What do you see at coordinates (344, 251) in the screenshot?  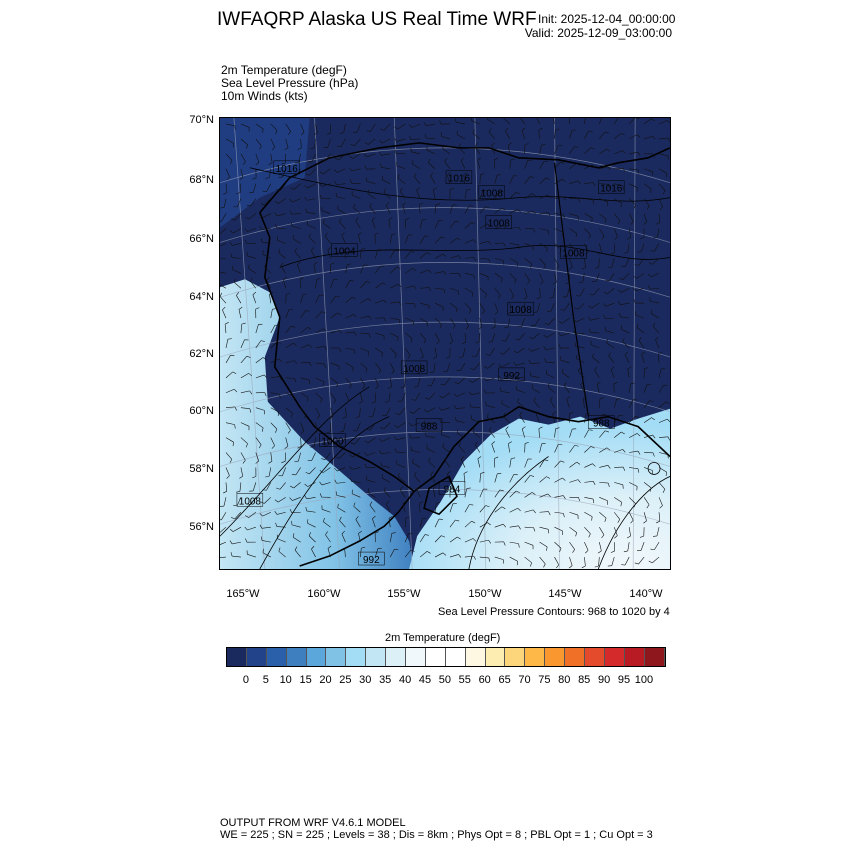 I see `svg-text: 1004` at bounding box center [344, 251].